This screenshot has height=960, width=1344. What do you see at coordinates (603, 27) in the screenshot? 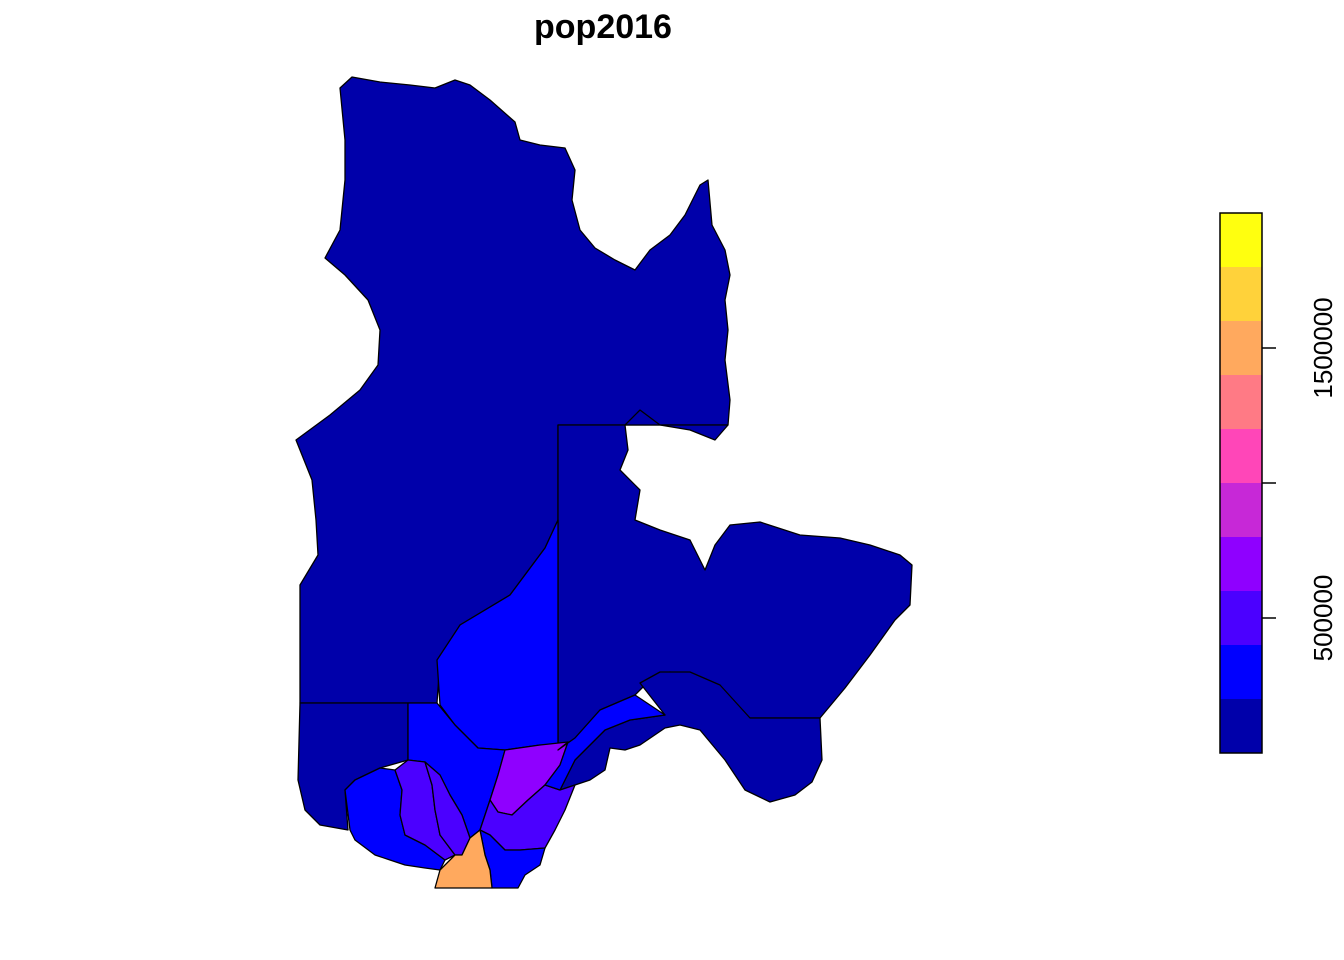
I see `map-title: pop2016` at bounding box center [603, 27].